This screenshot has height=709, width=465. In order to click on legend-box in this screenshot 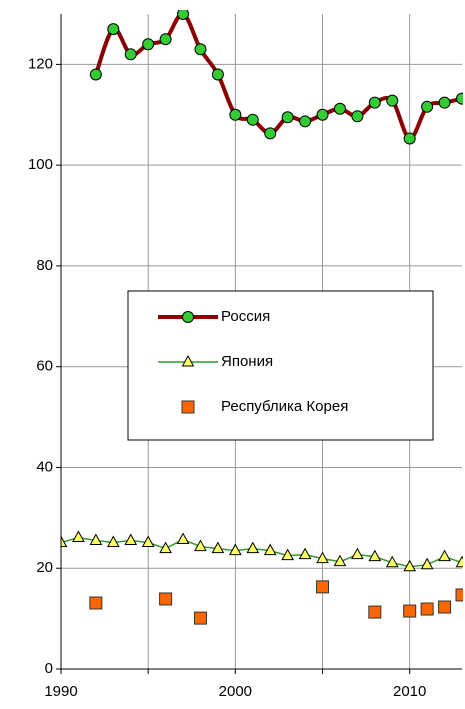, I will do `click(280, 365)`.